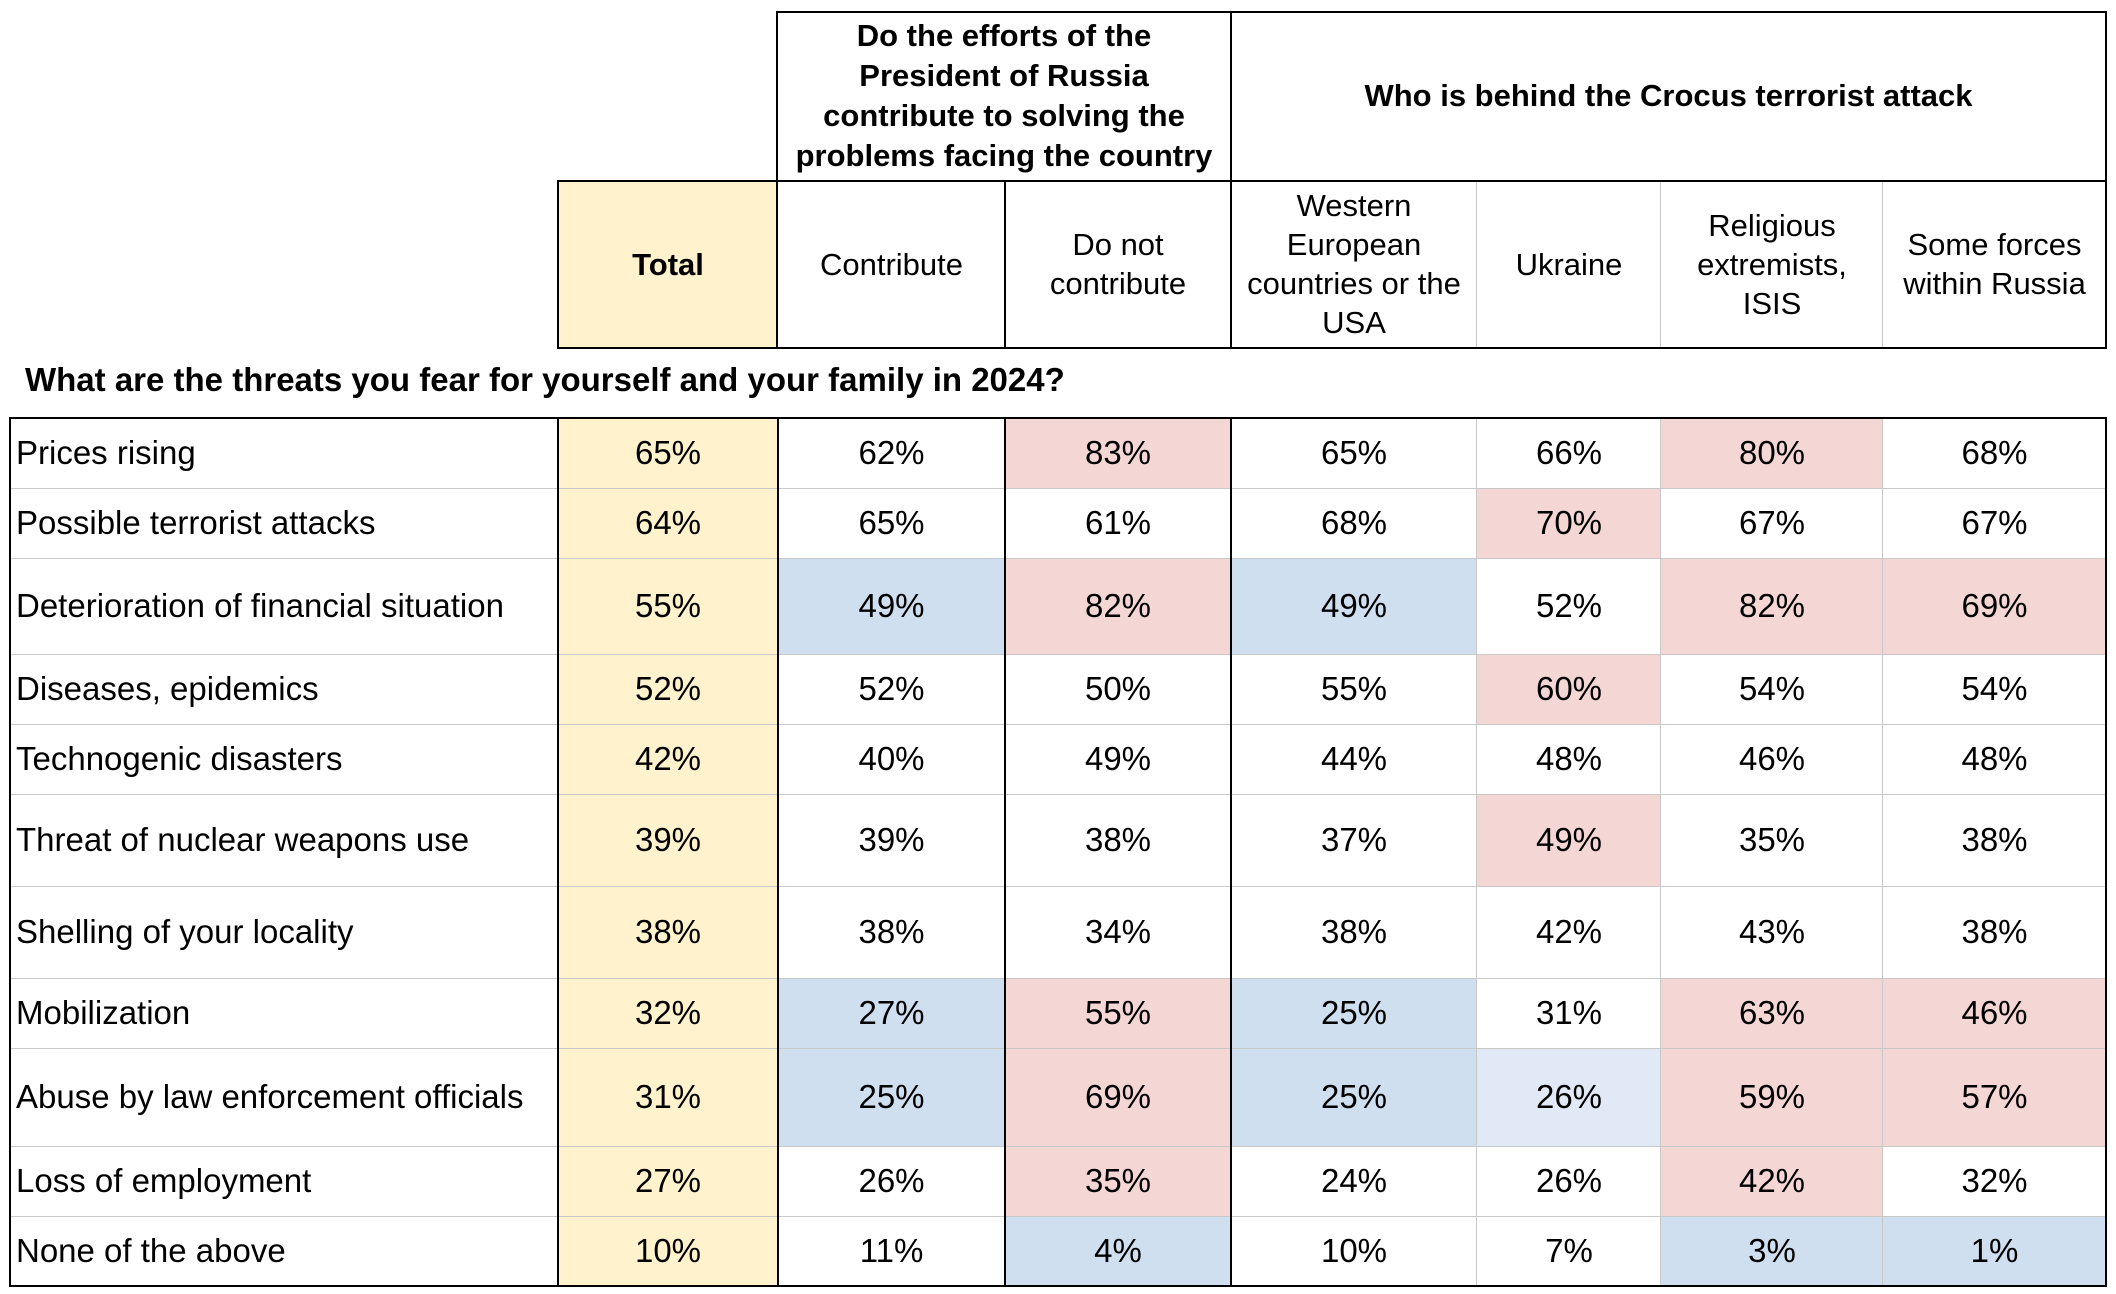  I want to click on table-cell: 63%, so click(1772, 1013).